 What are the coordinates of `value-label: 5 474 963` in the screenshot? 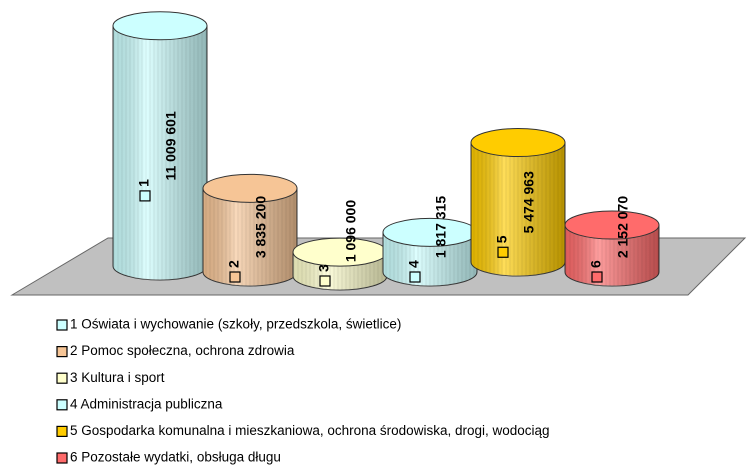 It's located at (529, 202).